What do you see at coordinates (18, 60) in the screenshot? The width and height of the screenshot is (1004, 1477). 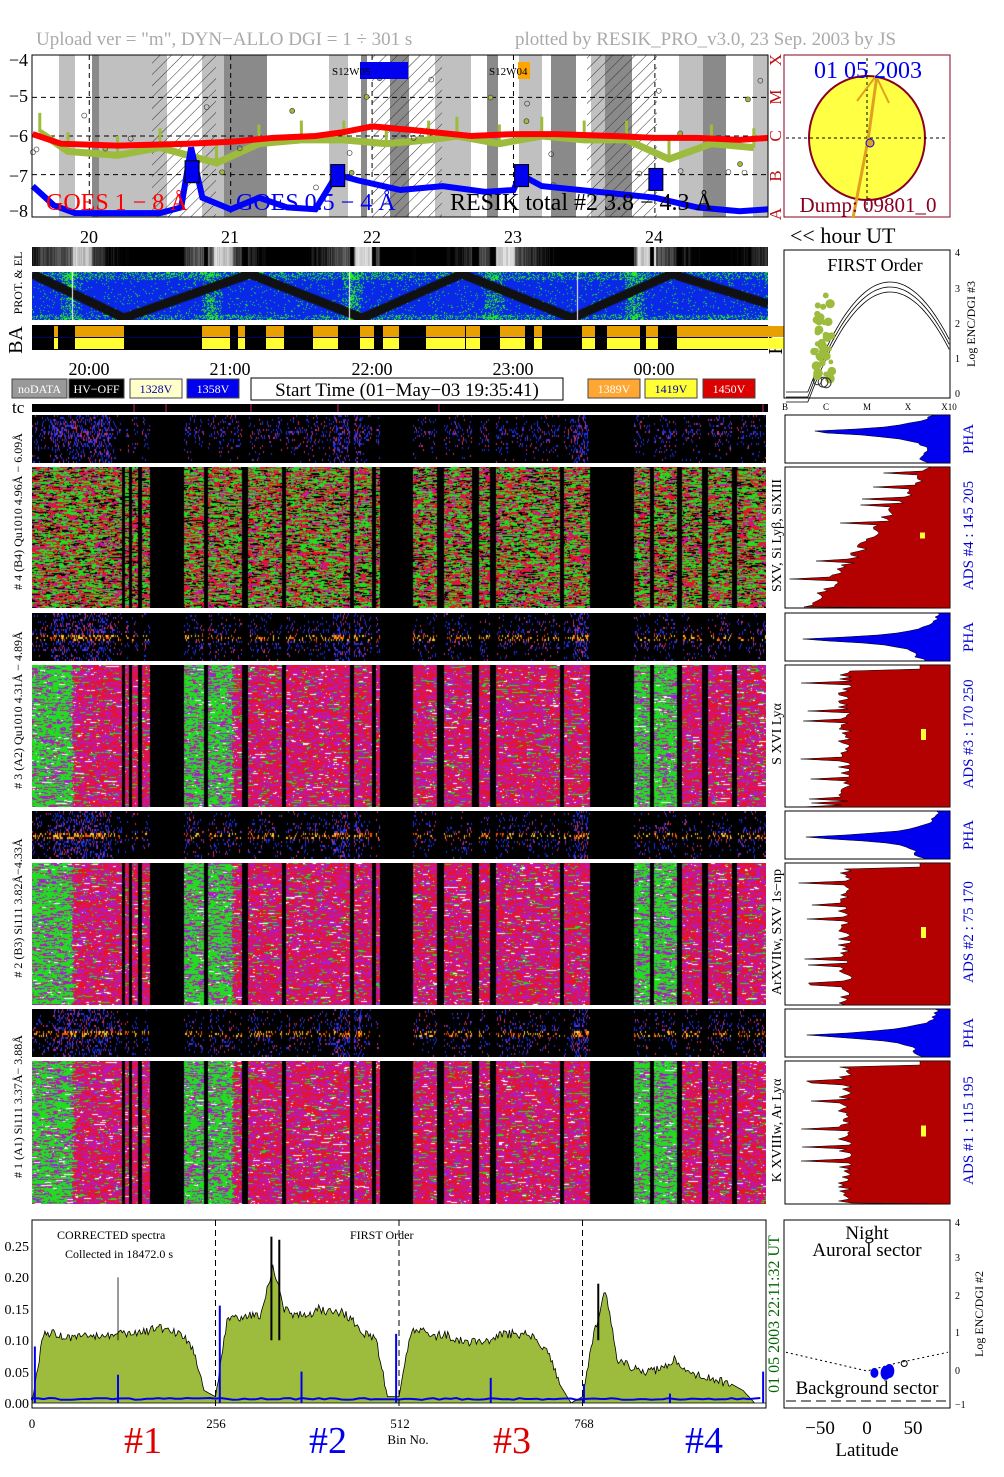 I see `y-tick: −4` at bounding box center [18, 60].